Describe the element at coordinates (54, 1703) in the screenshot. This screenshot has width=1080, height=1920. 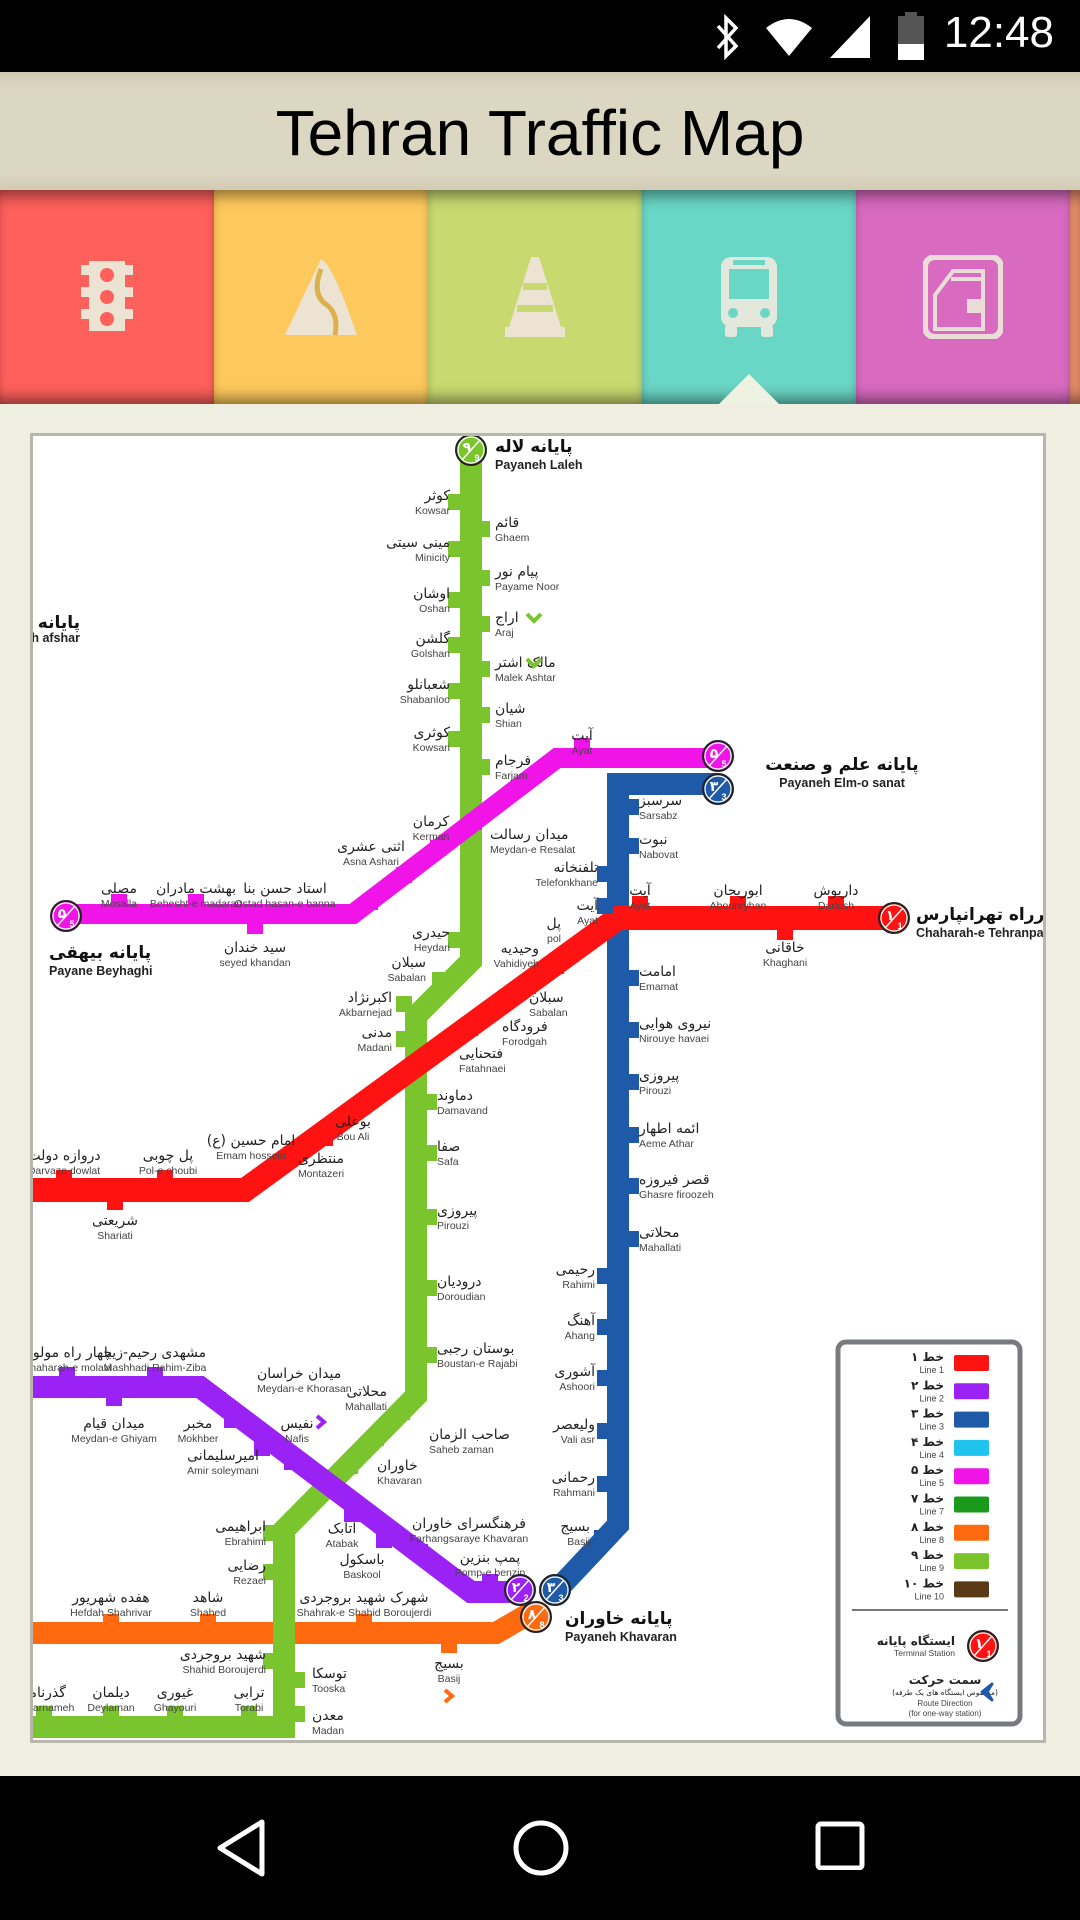
I see `station: گذرنامهGozarnameh` at that location.